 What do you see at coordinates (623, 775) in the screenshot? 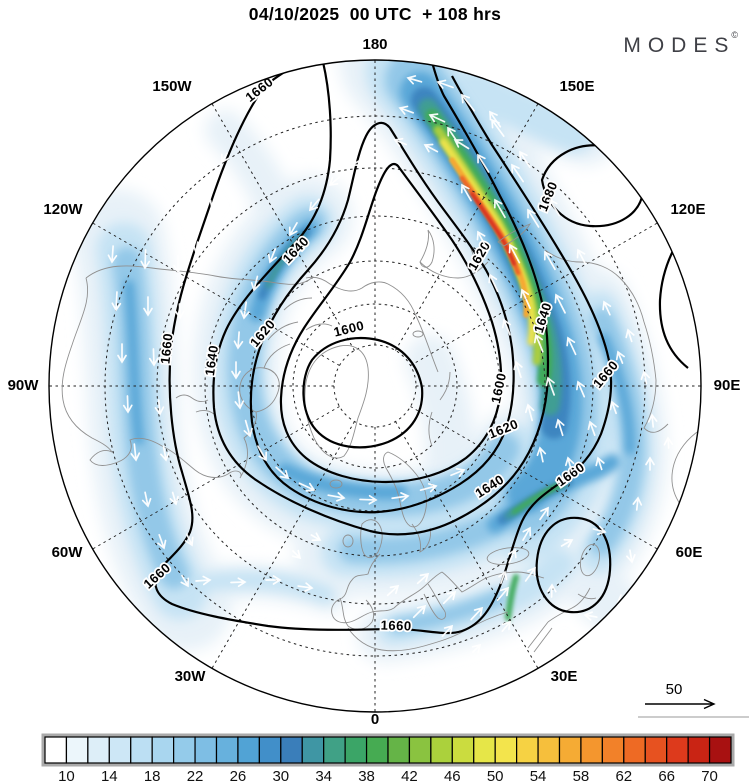
I see `colorbar-tick-62: 62` at bounding box center [623, 775].